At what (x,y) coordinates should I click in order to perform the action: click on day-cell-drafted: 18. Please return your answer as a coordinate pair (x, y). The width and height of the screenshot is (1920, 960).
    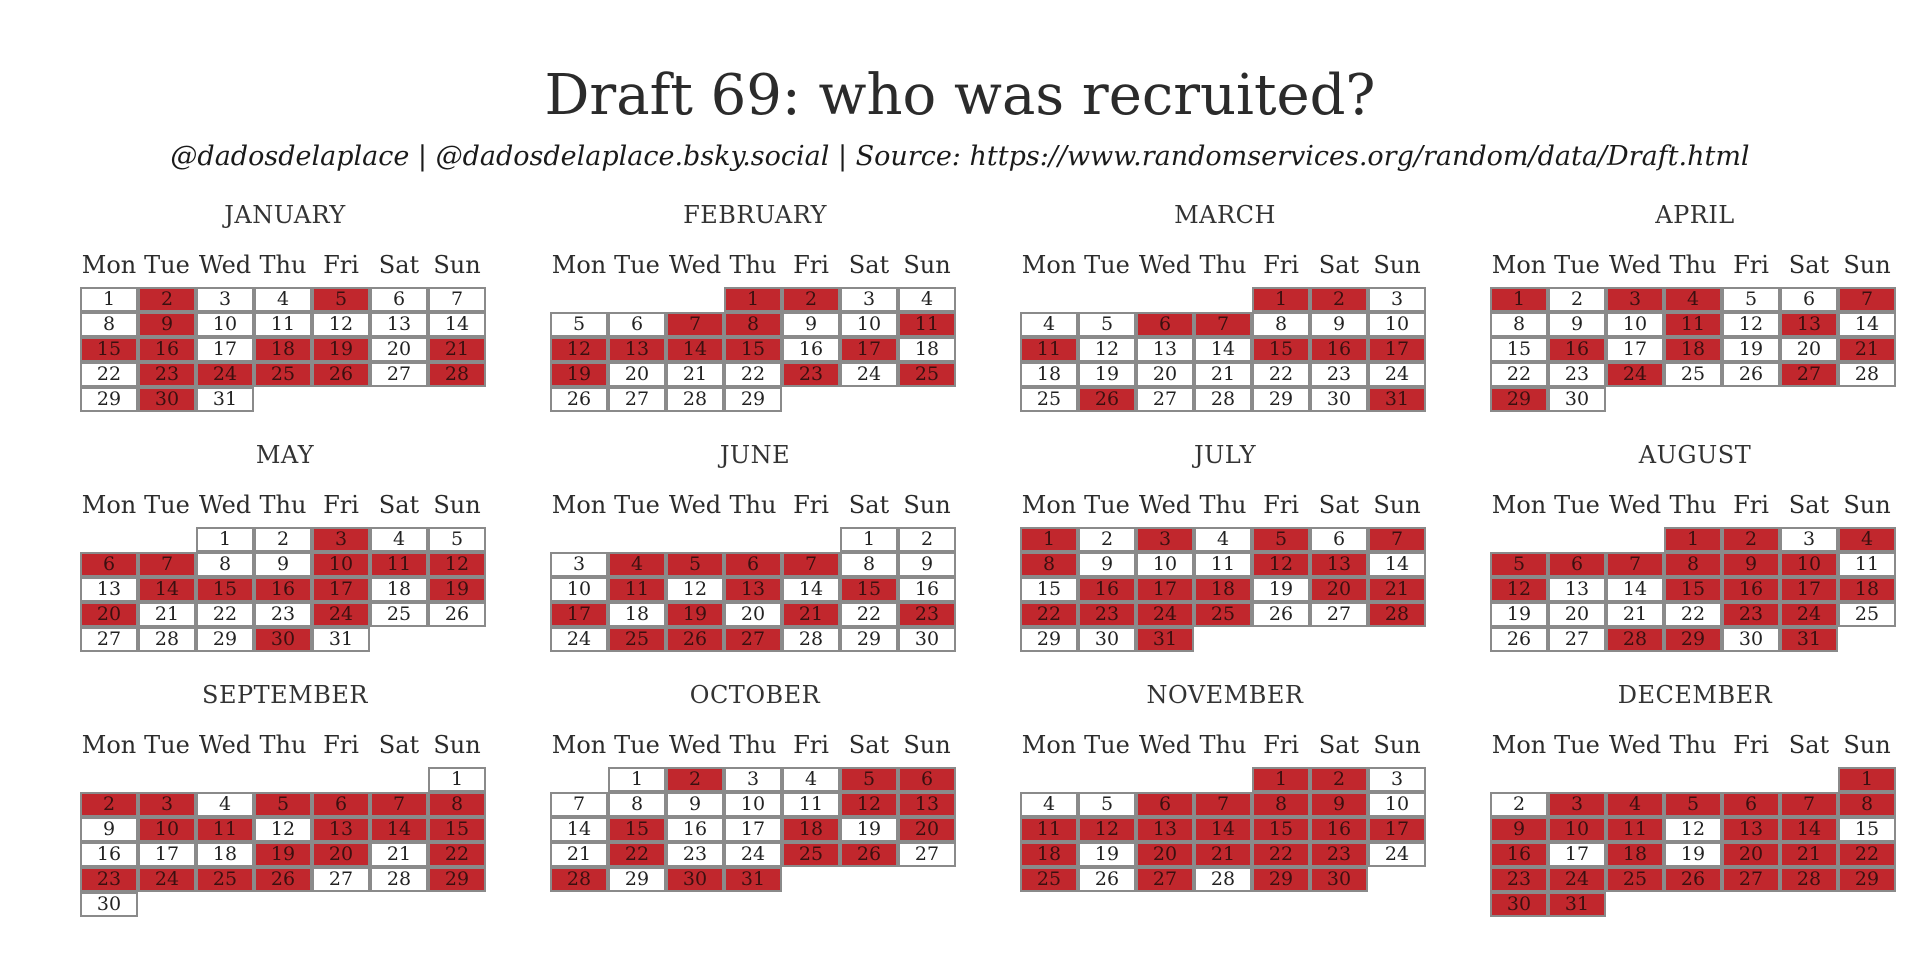
    Looking at the image, I should click on (1693, 349).